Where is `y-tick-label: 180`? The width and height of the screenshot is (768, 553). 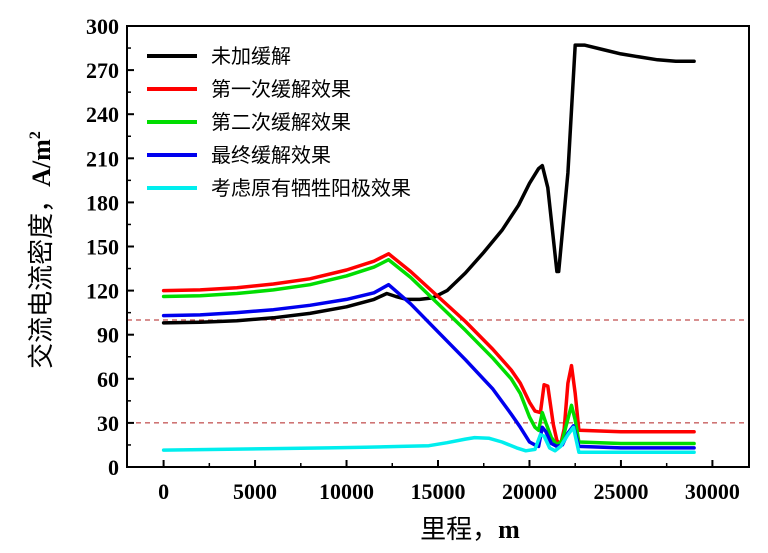
y-tick-label: 180 is located at coordinates (102, 202).